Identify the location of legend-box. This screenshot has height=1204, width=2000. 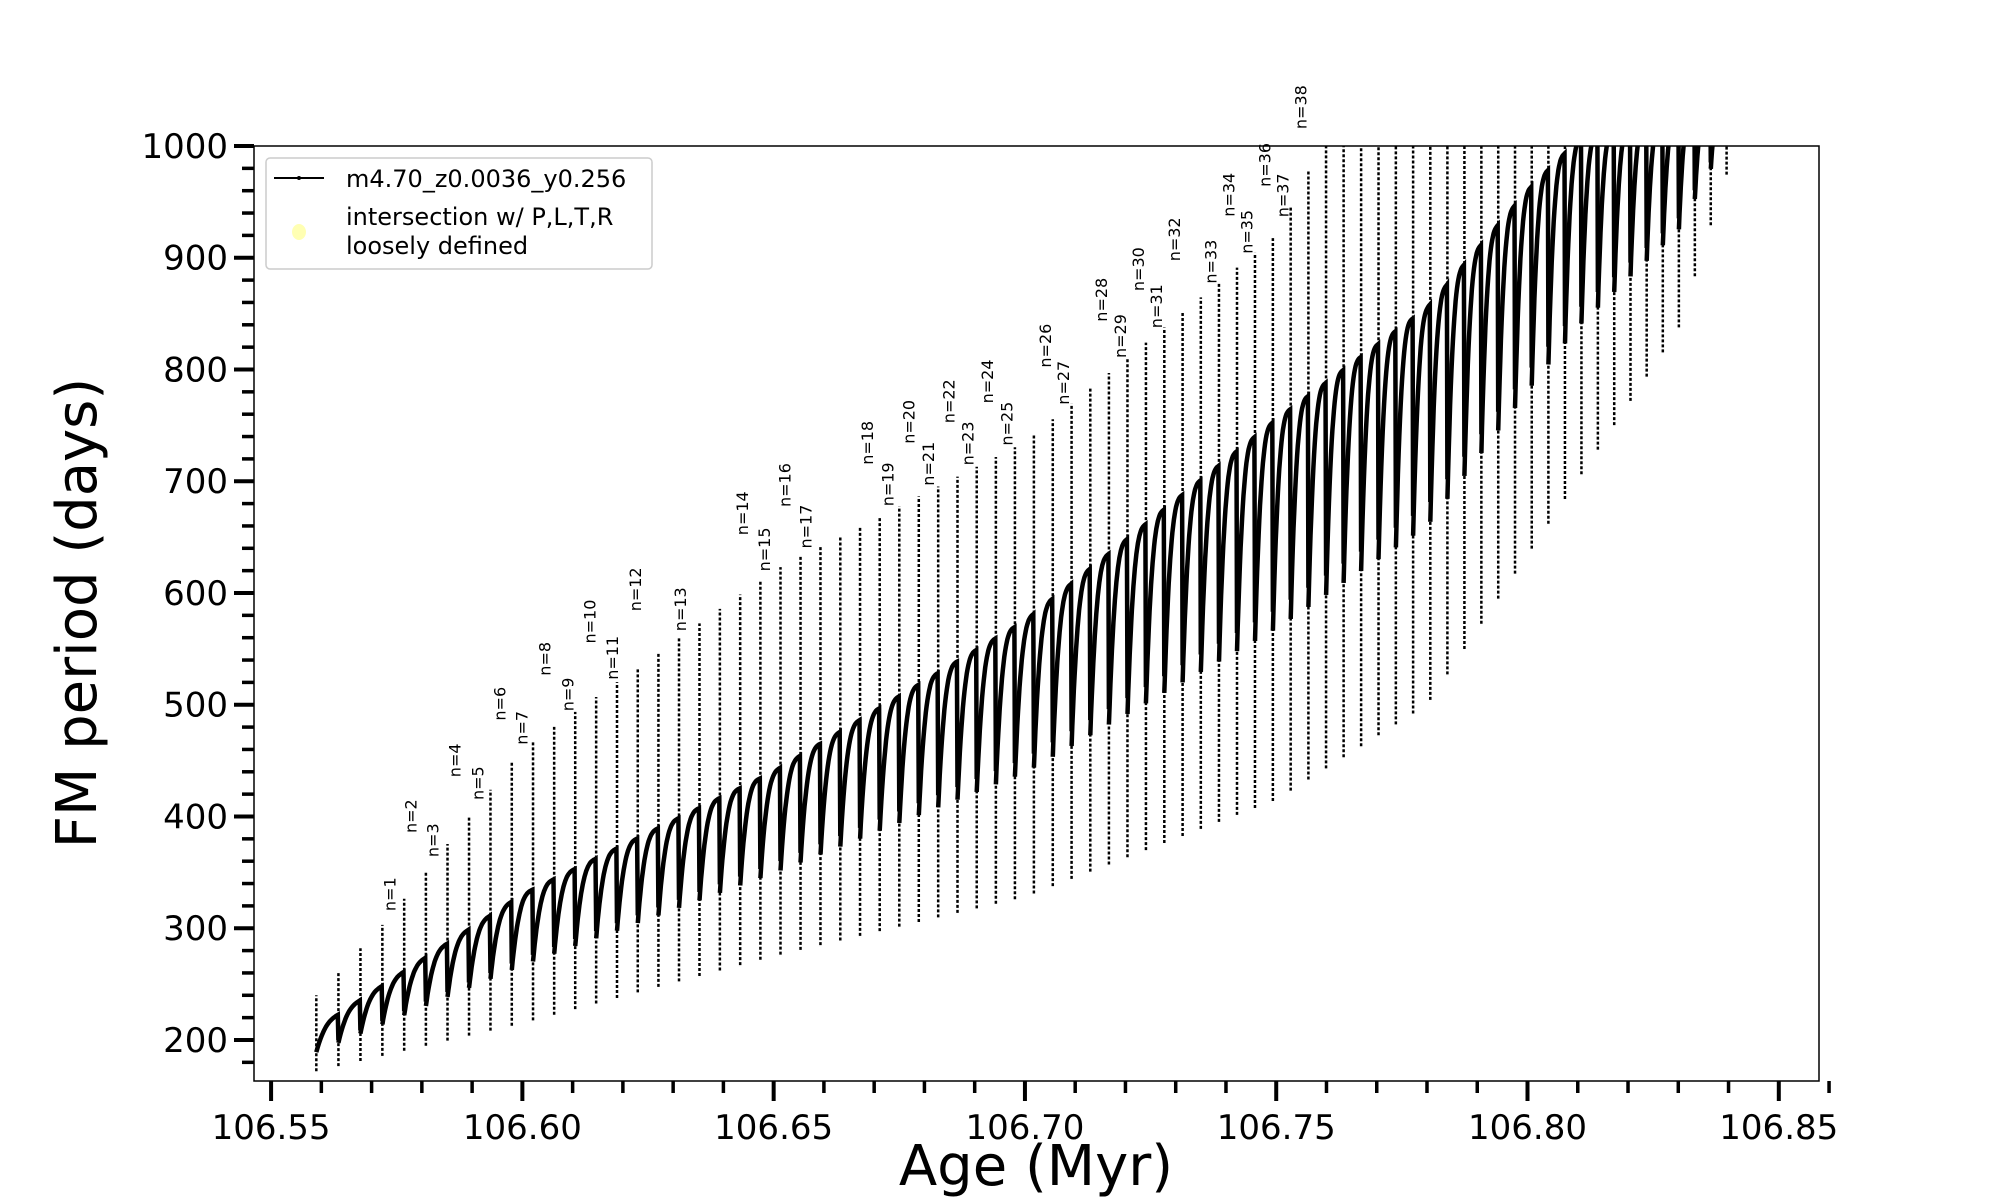
(459, 213).